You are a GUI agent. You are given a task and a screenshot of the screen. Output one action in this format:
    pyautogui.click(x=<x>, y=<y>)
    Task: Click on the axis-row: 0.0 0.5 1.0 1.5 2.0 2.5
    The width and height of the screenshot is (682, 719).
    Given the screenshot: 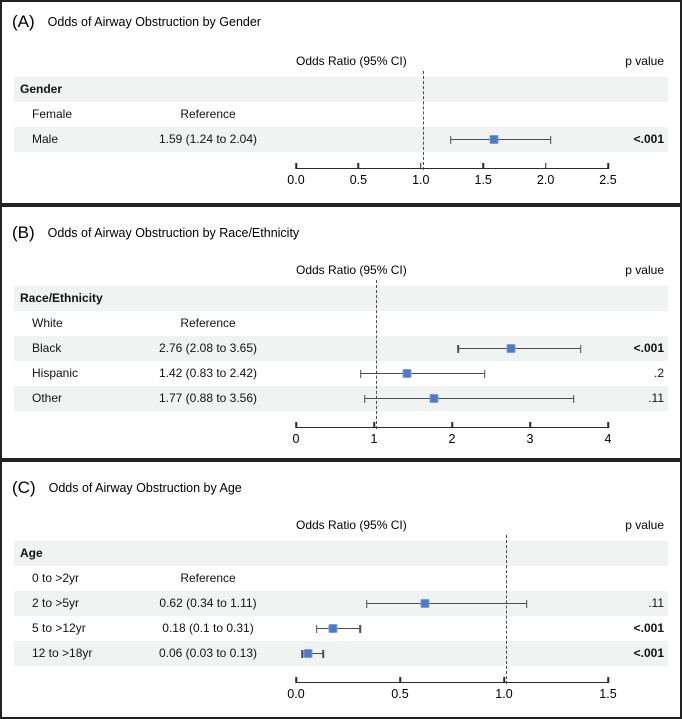 What is the action you would take?
    pyautogui.click(x=341, y=173)
    